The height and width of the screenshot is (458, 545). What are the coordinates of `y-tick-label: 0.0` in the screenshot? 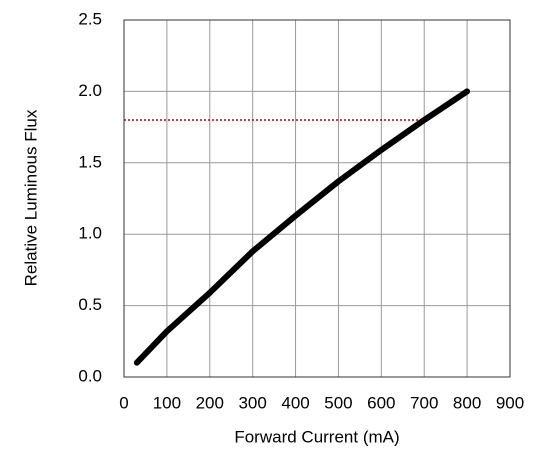 It's located at (90, 375).